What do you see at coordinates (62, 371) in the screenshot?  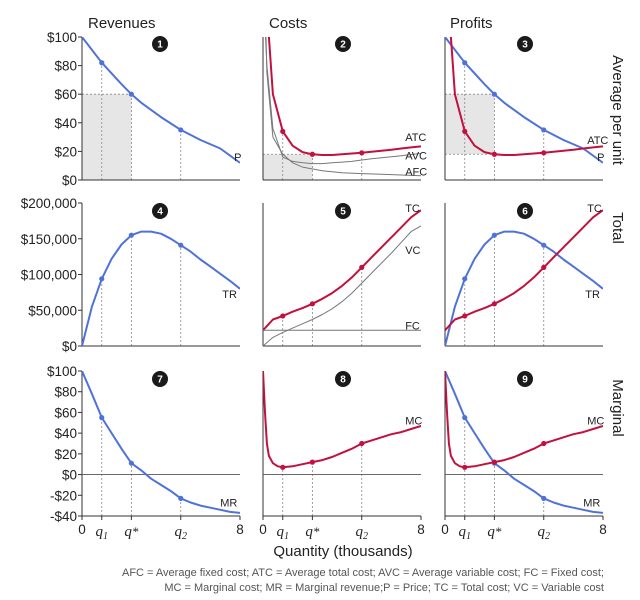 I see `y-tick-label: $100` at bounding box center [62, 371].